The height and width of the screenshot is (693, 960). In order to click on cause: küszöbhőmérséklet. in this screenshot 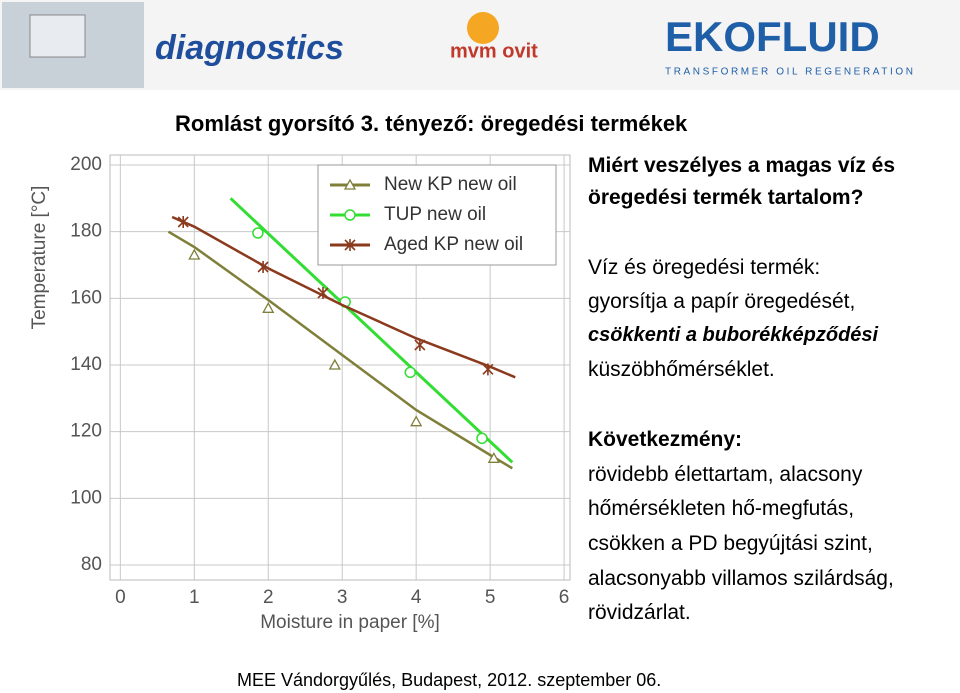, I will do `click(681, 369)`.